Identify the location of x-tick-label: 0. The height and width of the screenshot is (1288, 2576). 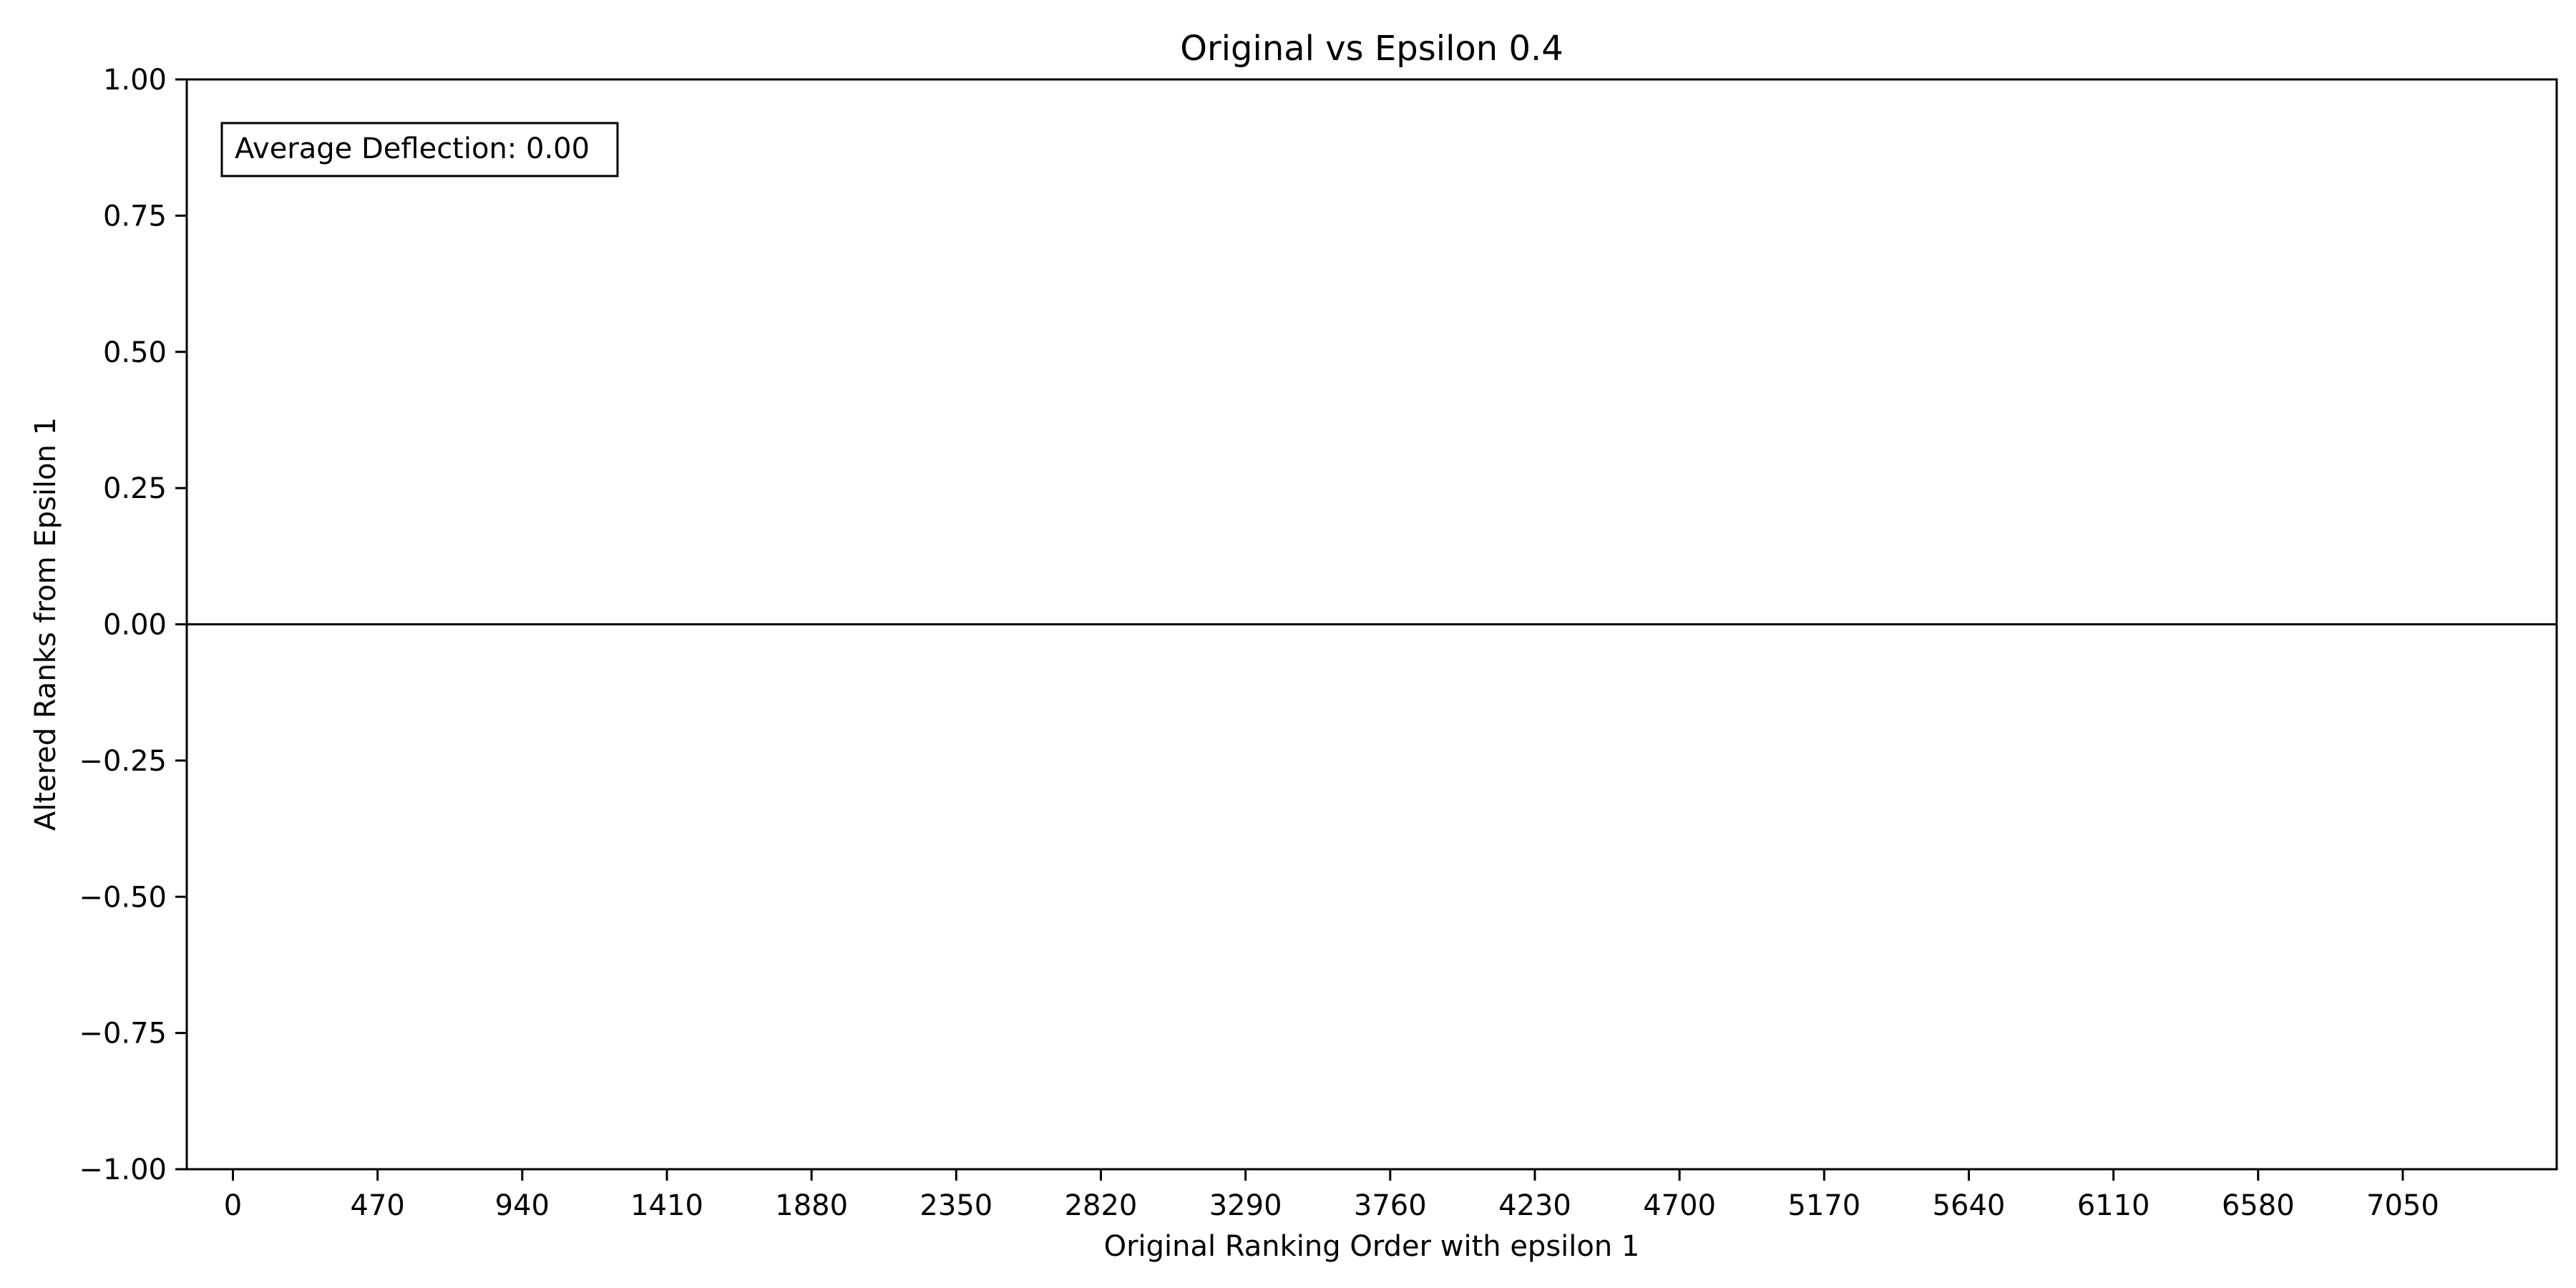
(233, 1205).